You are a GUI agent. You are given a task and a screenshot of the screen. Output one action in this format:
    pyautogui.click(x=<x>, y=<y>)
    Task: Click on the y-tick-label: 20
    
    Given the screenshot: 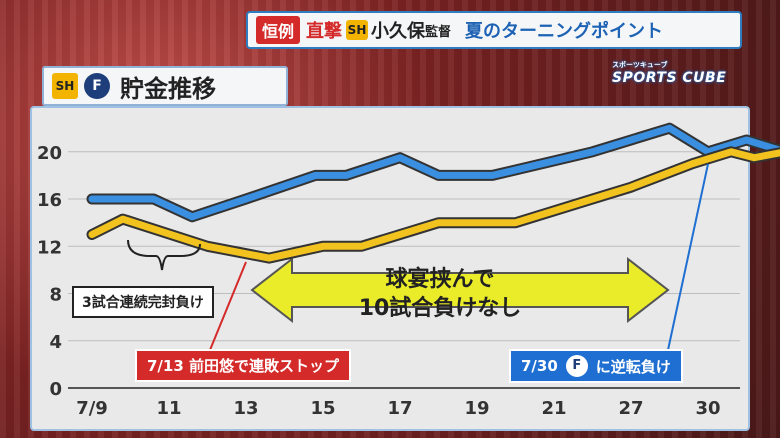 What is the action you would take?
    pyautogui.click(x=49, y=153)
    